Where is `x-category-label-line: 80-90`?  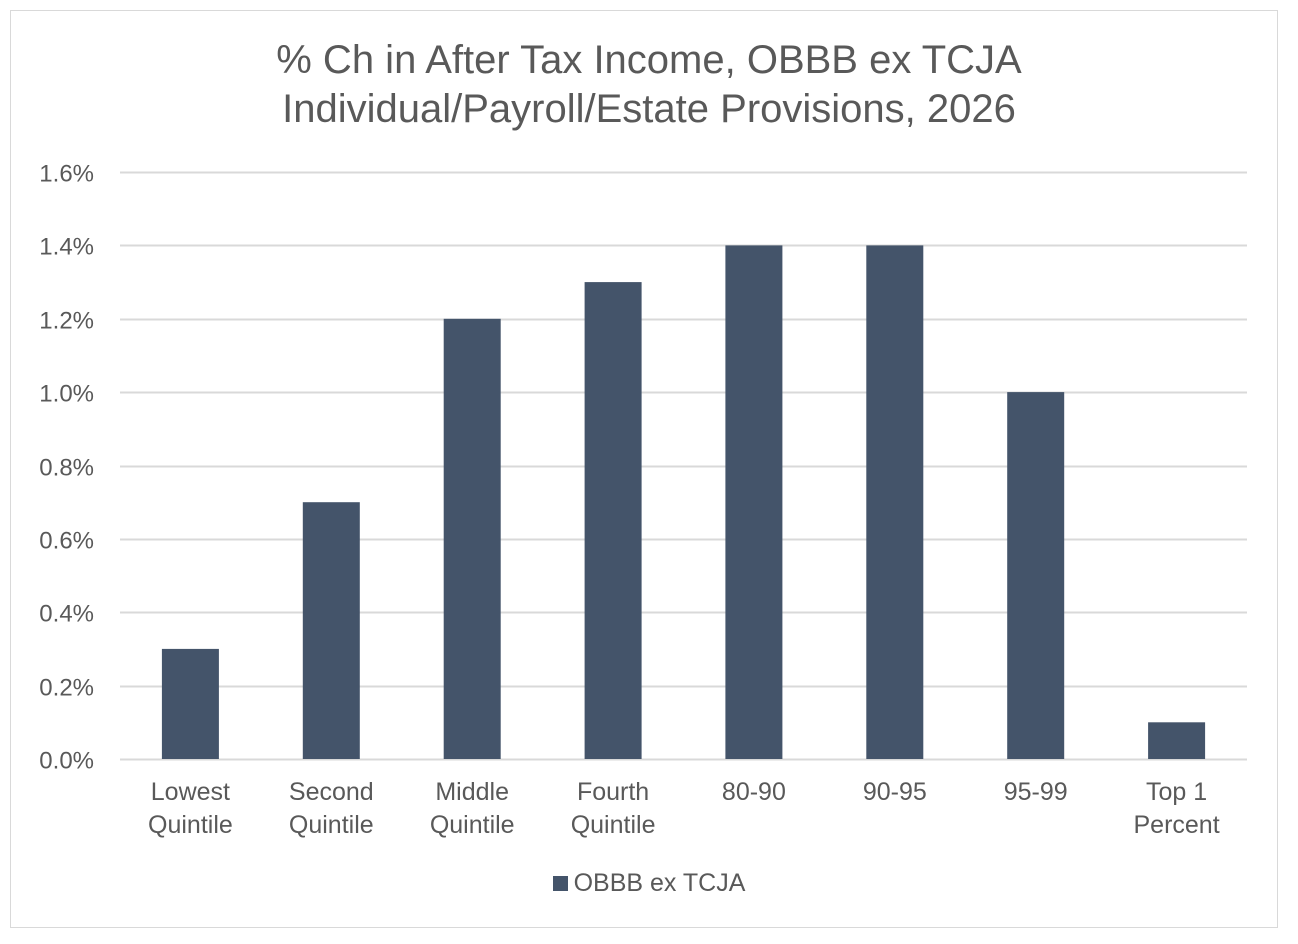
x-category-label-line: 80-90 is located at coordinates (754, 792).